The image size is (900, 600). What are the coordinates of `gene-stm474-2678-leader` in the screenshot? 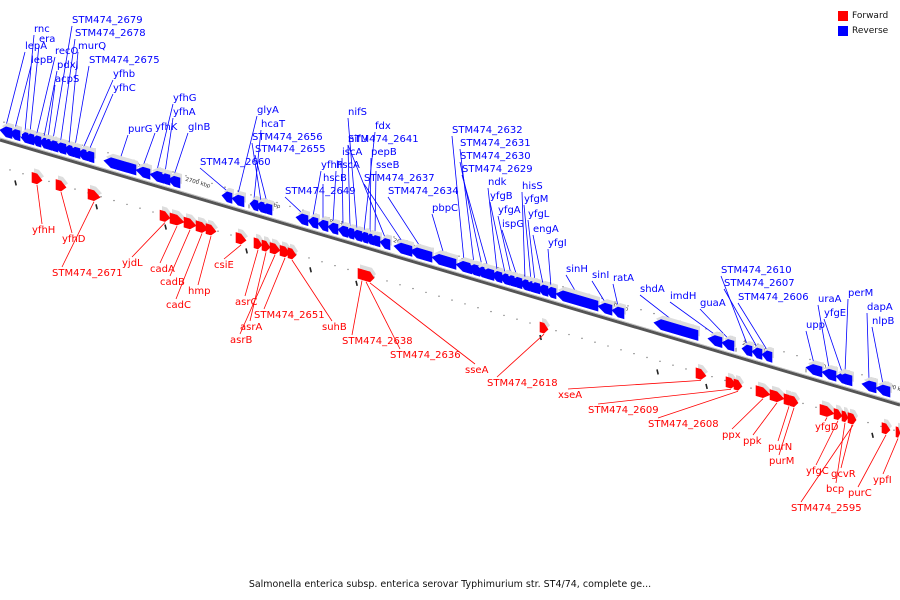 It's located at (68, 90).